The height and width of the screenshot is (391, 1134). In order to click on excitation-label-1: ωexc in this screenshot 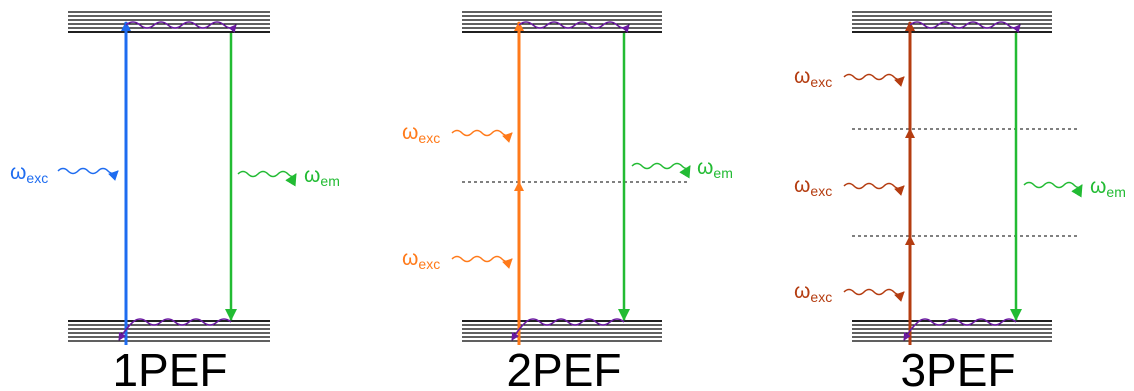, I will do `click(813, 77)`.